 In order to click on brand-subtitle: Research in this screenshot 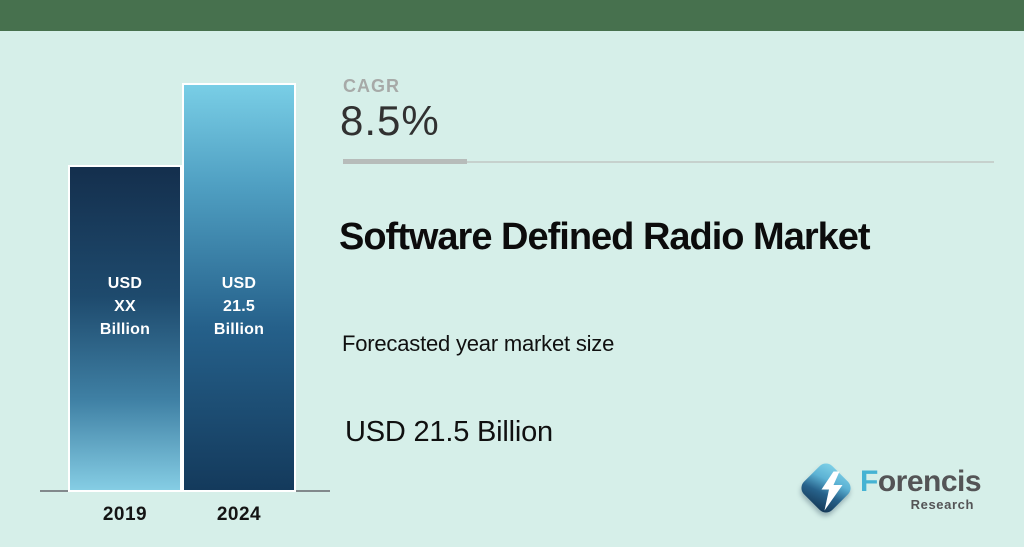, I will do `click(942, 504)`.